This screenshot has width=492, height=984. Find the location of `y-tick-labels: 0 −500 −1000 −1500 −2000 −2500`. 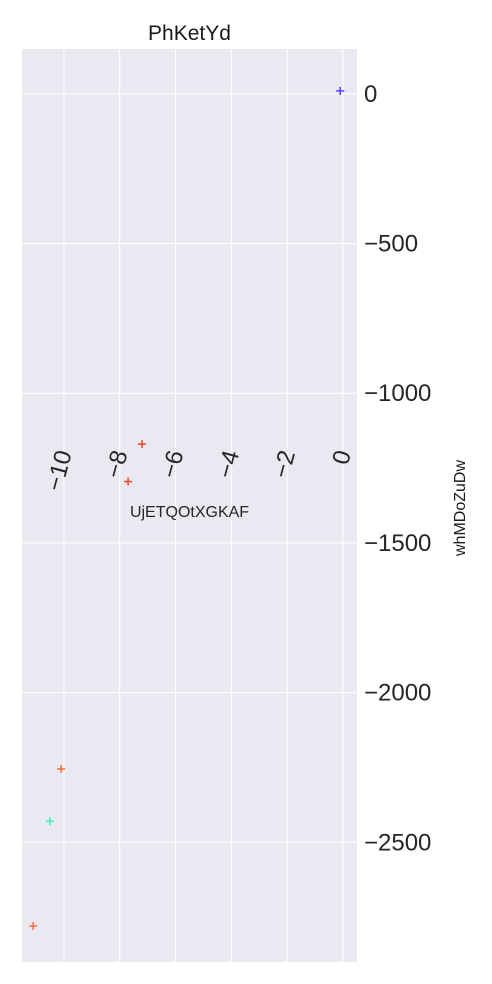

y-tick-labels: 0 −500 −1000 −1500 −2000 −2500 is located at coordinates (397, 468).